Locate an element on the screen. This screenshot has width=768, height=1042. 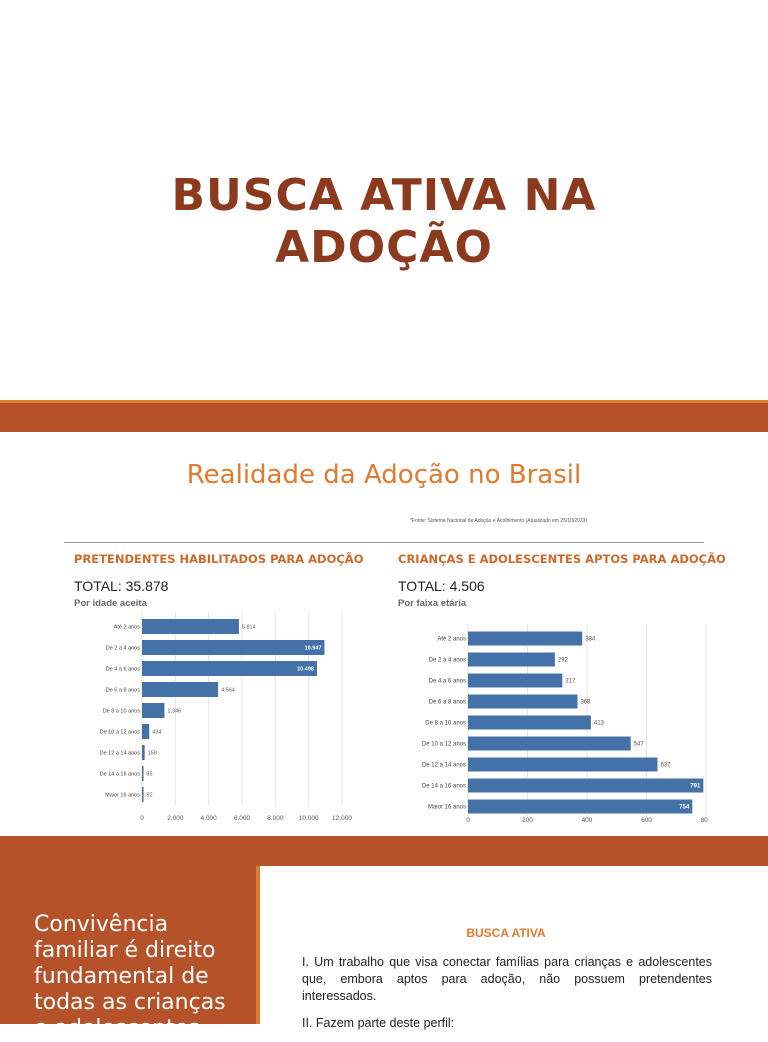
data-label: 10.947 is located at coordinates (313, 649).